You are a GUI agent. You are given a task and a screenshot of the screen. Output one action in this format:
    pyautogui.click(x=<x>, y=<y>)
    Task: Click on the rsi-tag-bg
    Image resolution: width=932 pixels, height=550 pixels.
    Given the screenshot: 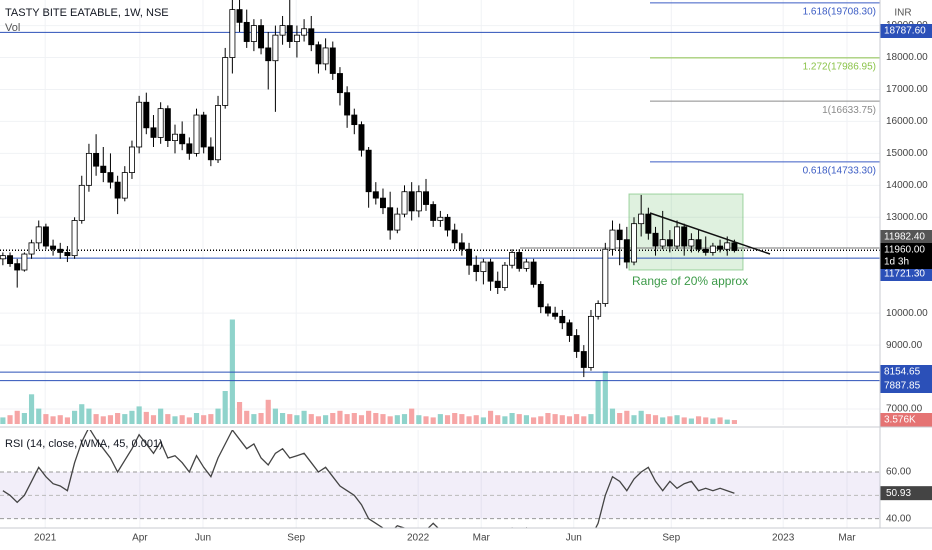 What is the action you would take?
    pyautogui.click(x=906, y=493)
    